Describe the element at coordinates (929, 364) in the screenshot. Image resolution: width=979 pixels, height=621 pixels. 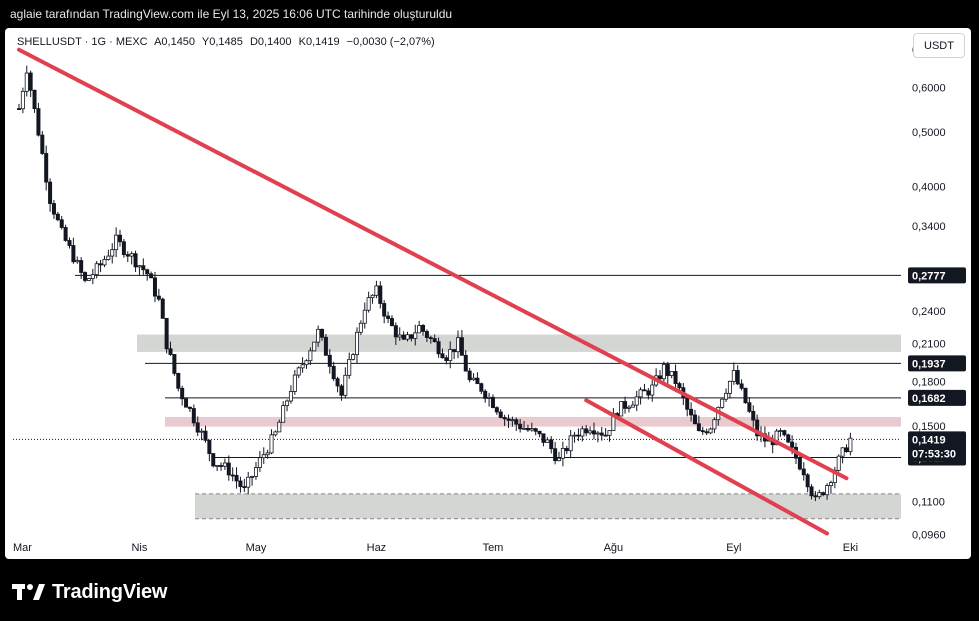
I see `level-label-1-text: 0,1937` at that location.